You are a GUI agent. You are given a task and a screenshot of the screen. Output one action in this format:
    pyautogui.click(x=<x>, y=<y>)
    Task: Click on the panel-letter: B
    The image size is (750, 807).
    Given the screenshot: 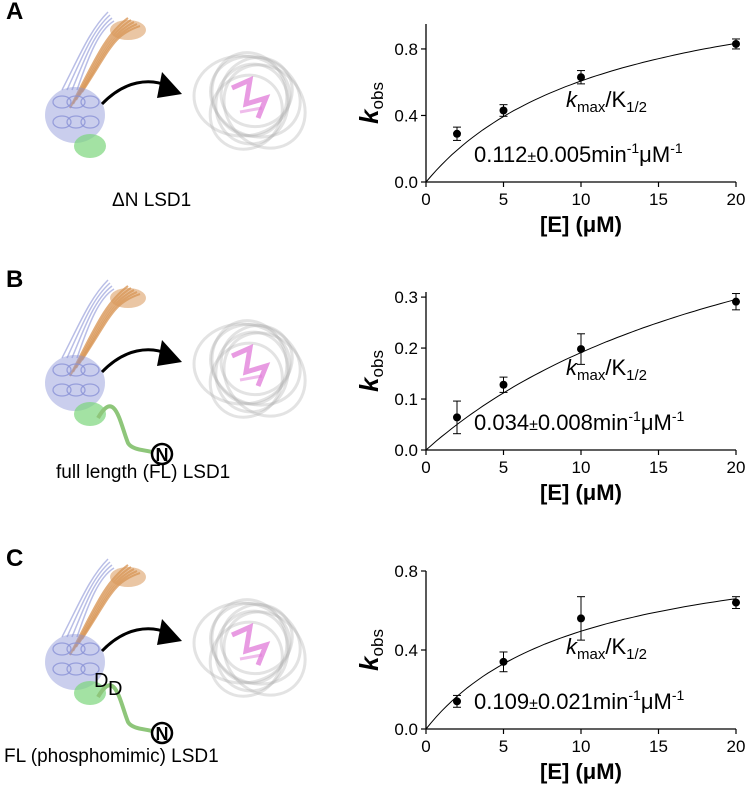 What is the action you would take?
    pyautogui.click(x=15, y=279)
    